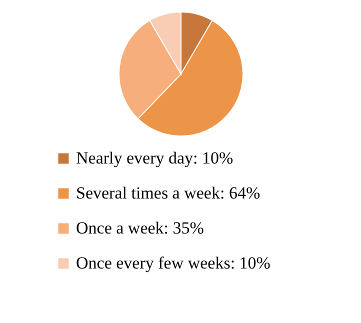  What do you see at coordinates (173, 263) in the screenshot?
I see `legend-label: Once every few weeks: 10%` at bounding box center [173, 263].